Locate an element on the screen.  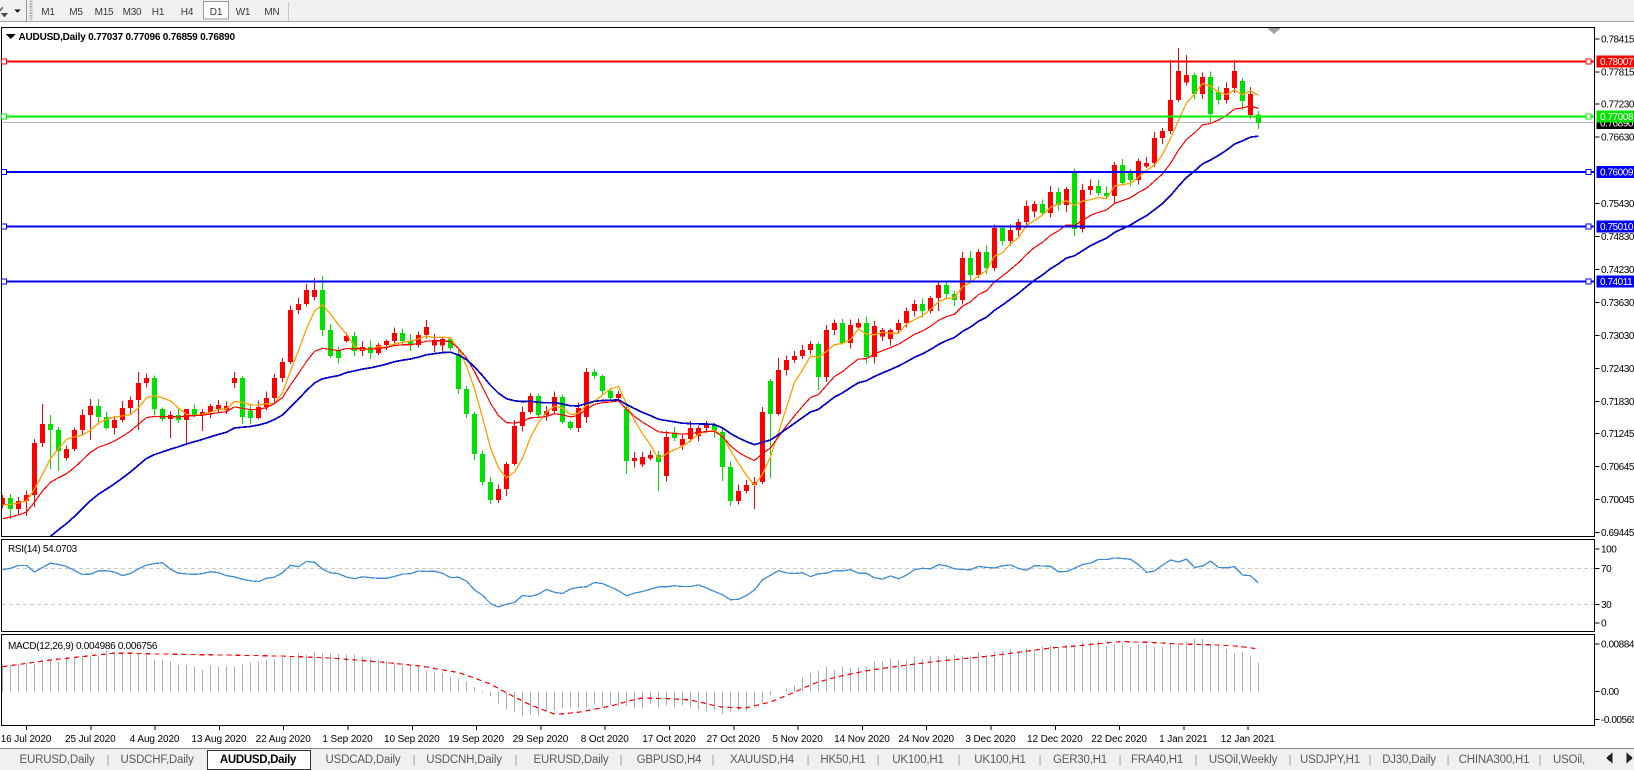
svg-text: 27 Oct 2020 is located at coordinates (734, 739).